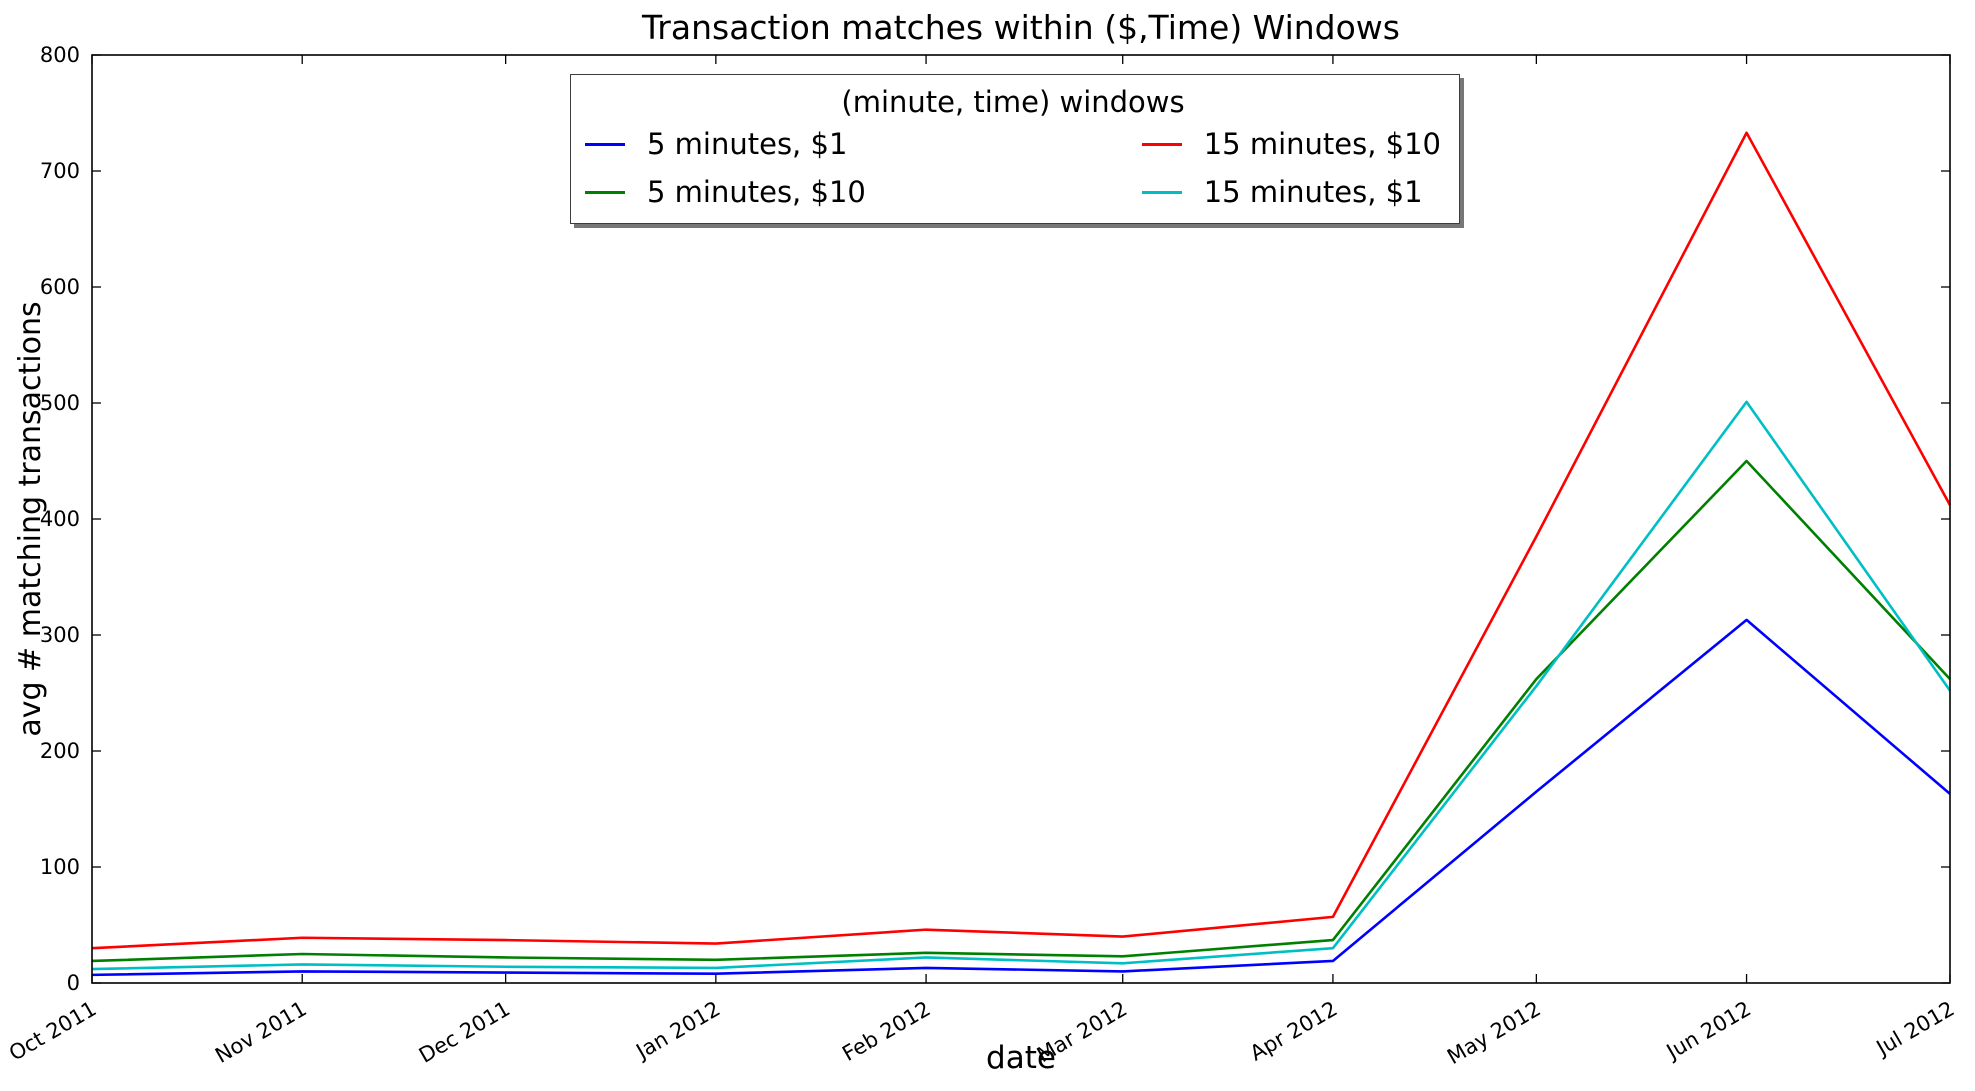 The image size is (1975, 1091). I want to click on y-tick-label: 100, so click(60, 867).